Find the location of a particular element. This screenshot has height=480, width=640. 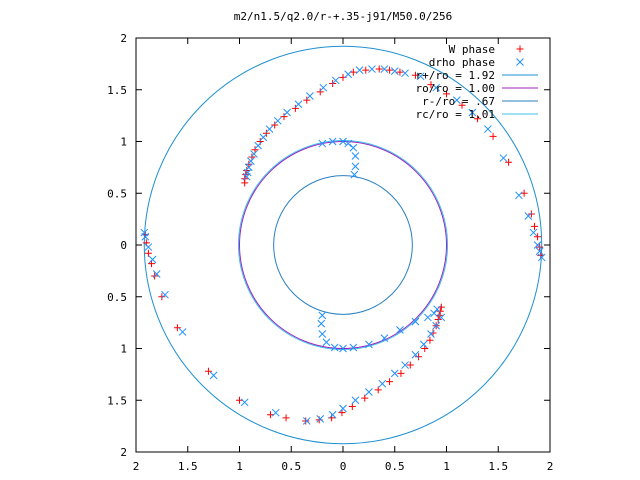

legend-label-3: ro/ro = 1.00 is located at coordinates (455, 88).